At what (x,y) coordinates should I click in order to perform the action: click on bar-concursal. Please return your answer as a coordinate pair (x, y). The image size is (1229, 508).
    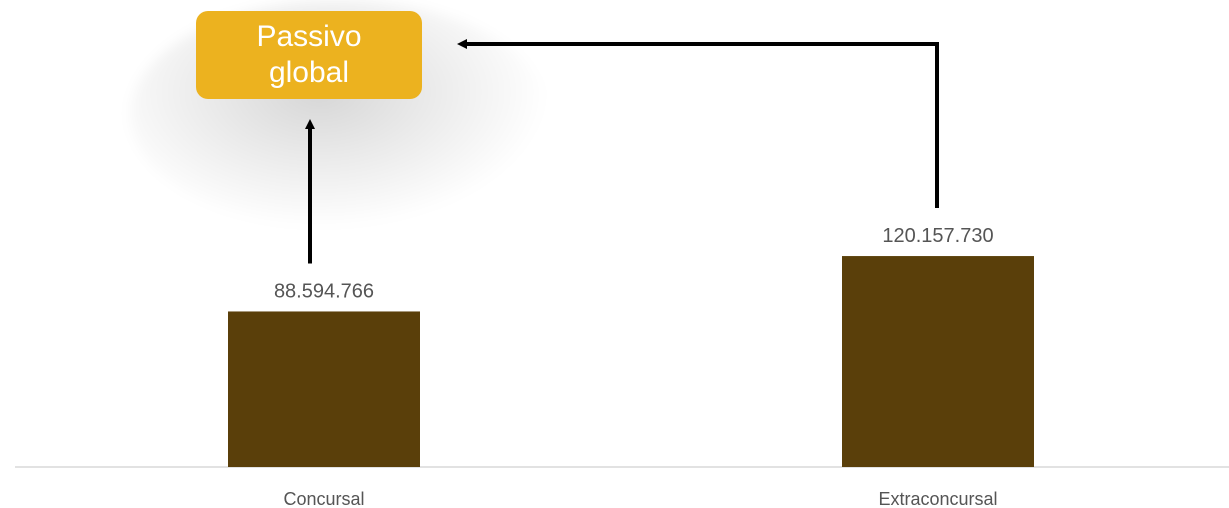
    Looking at the image, I should click on (324, 389).